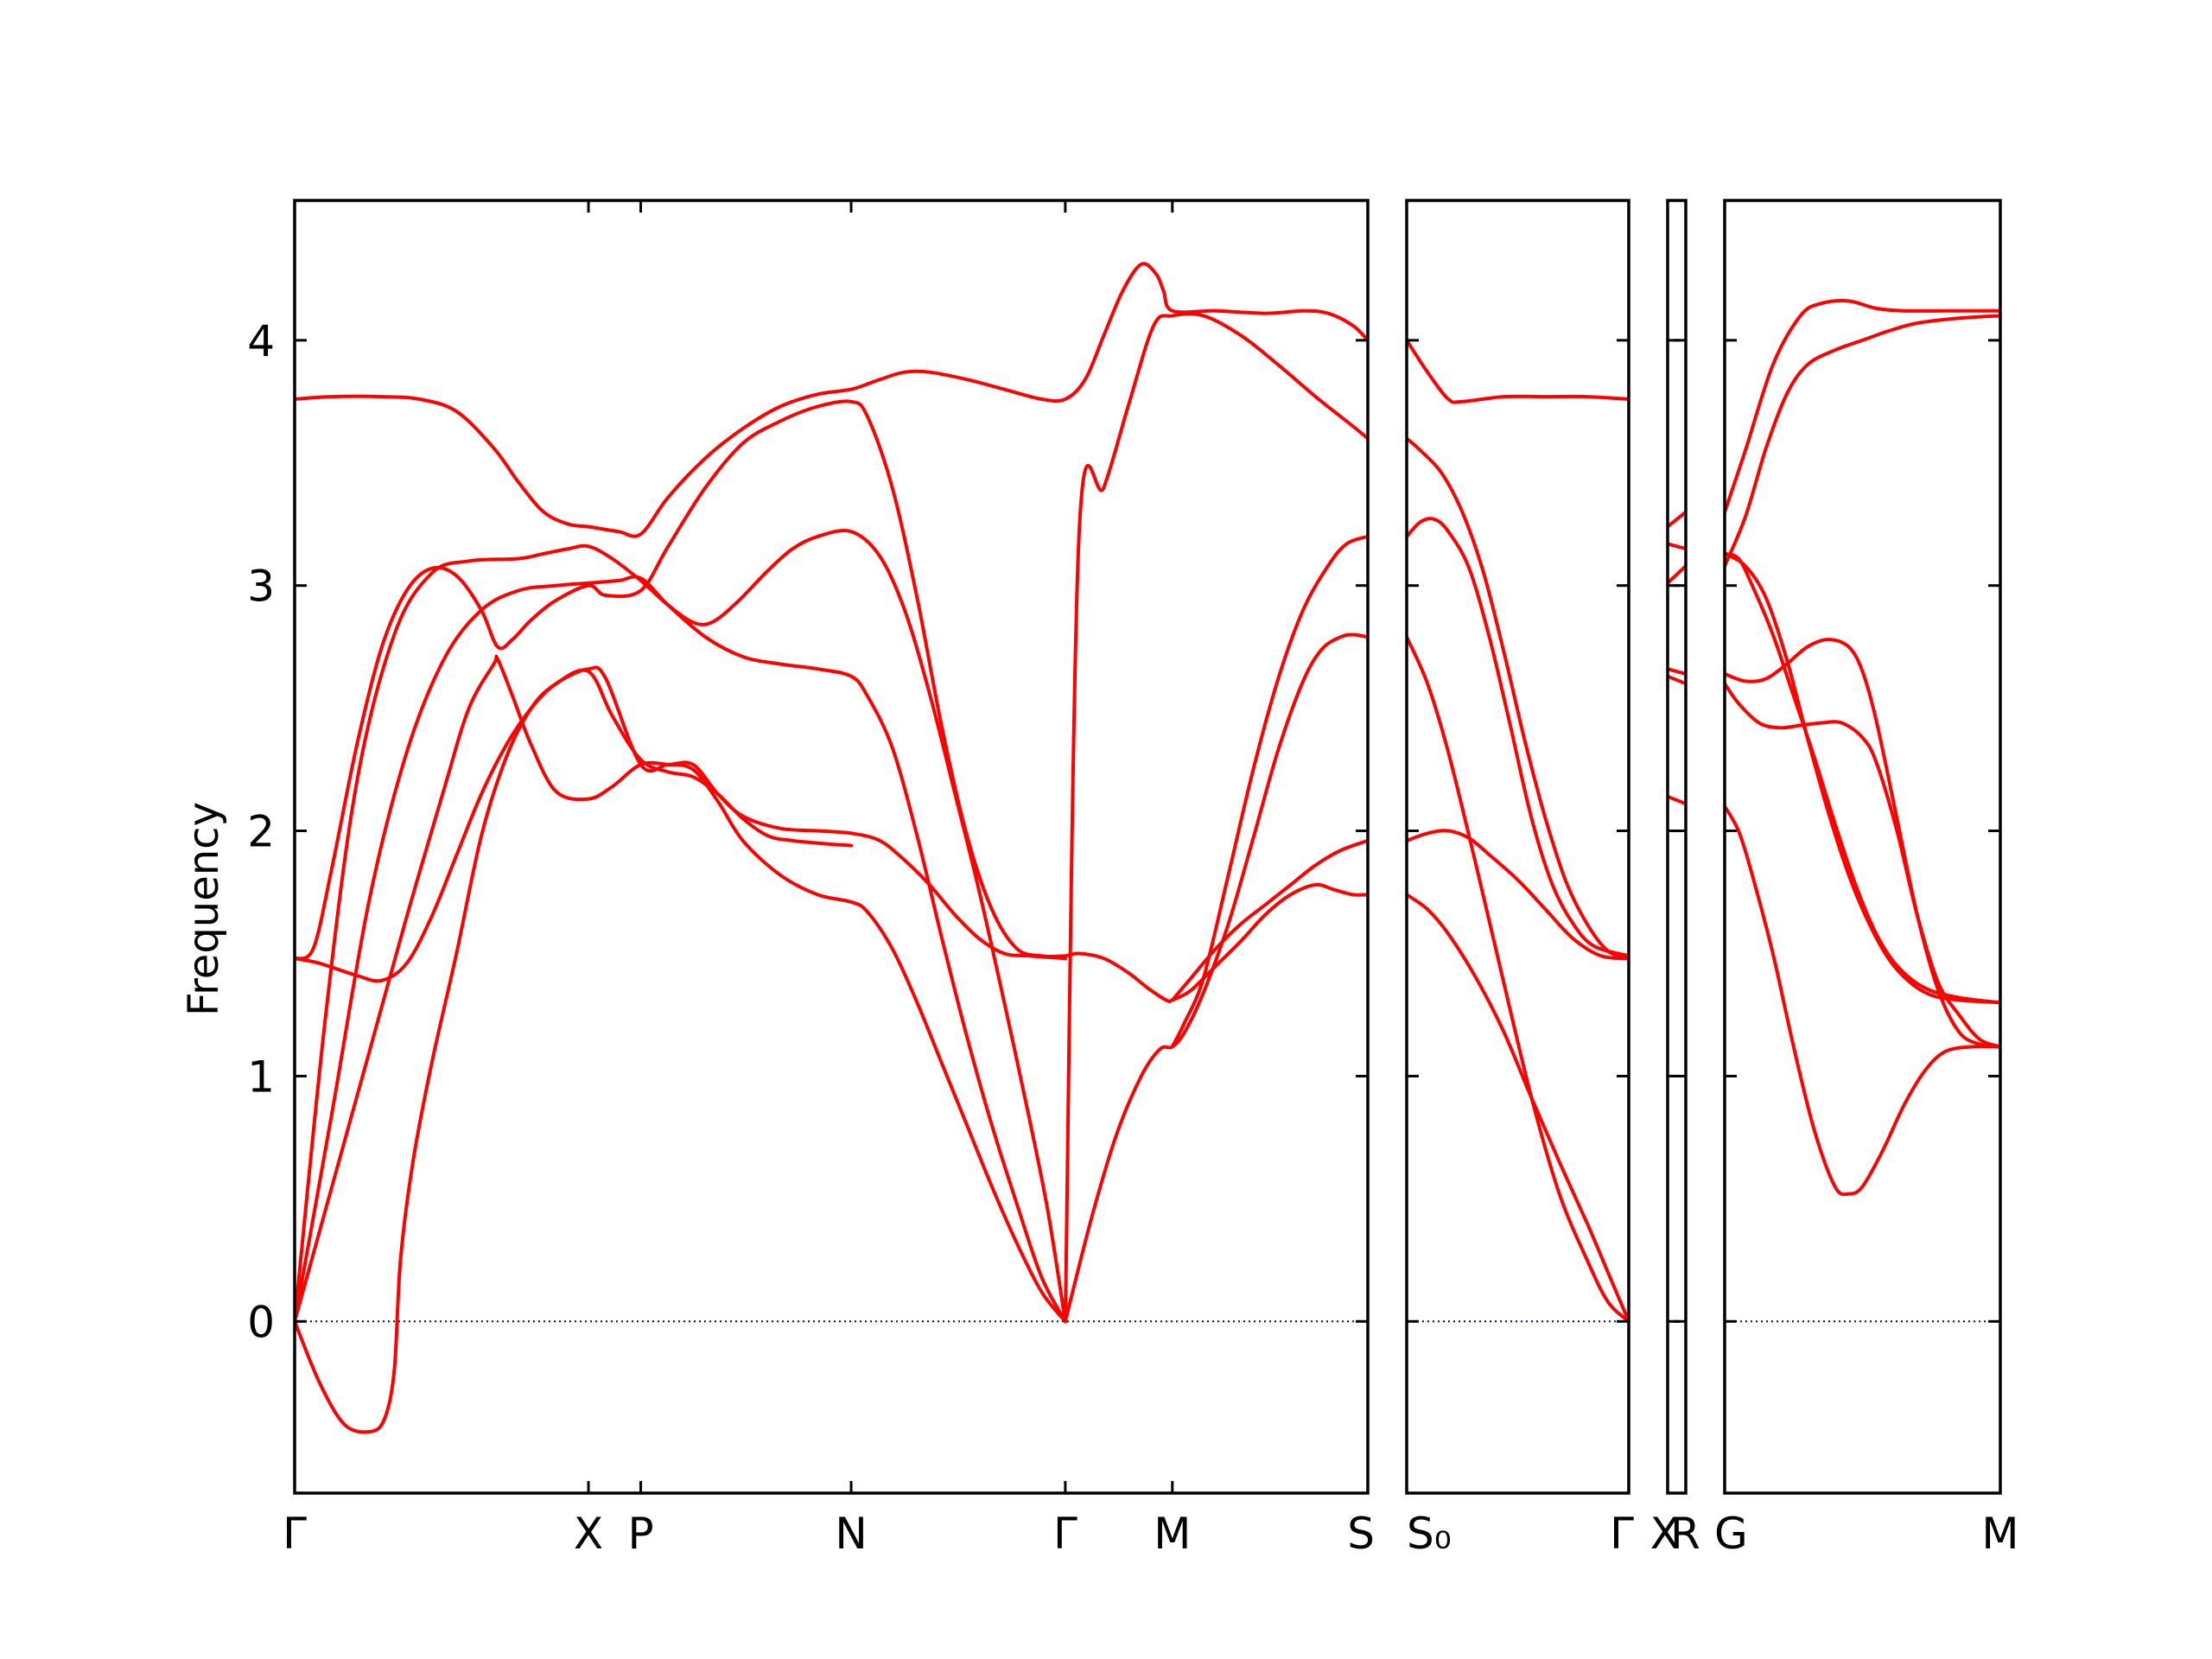  What do you see at coordinates (261, 341) in the screenshot?
I see `y-tick-label: 4` at bounding box center [261, 341].